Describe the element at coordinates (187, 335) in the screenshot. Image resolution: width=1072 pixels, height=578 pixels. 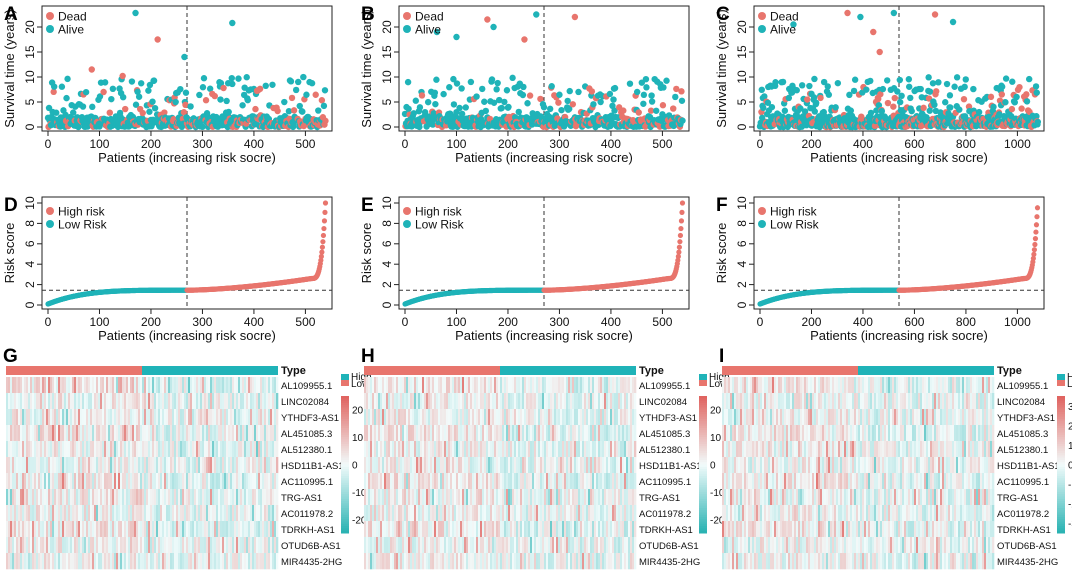
I see `x-axis-label: Patients (increasing risk socre)` at that location.